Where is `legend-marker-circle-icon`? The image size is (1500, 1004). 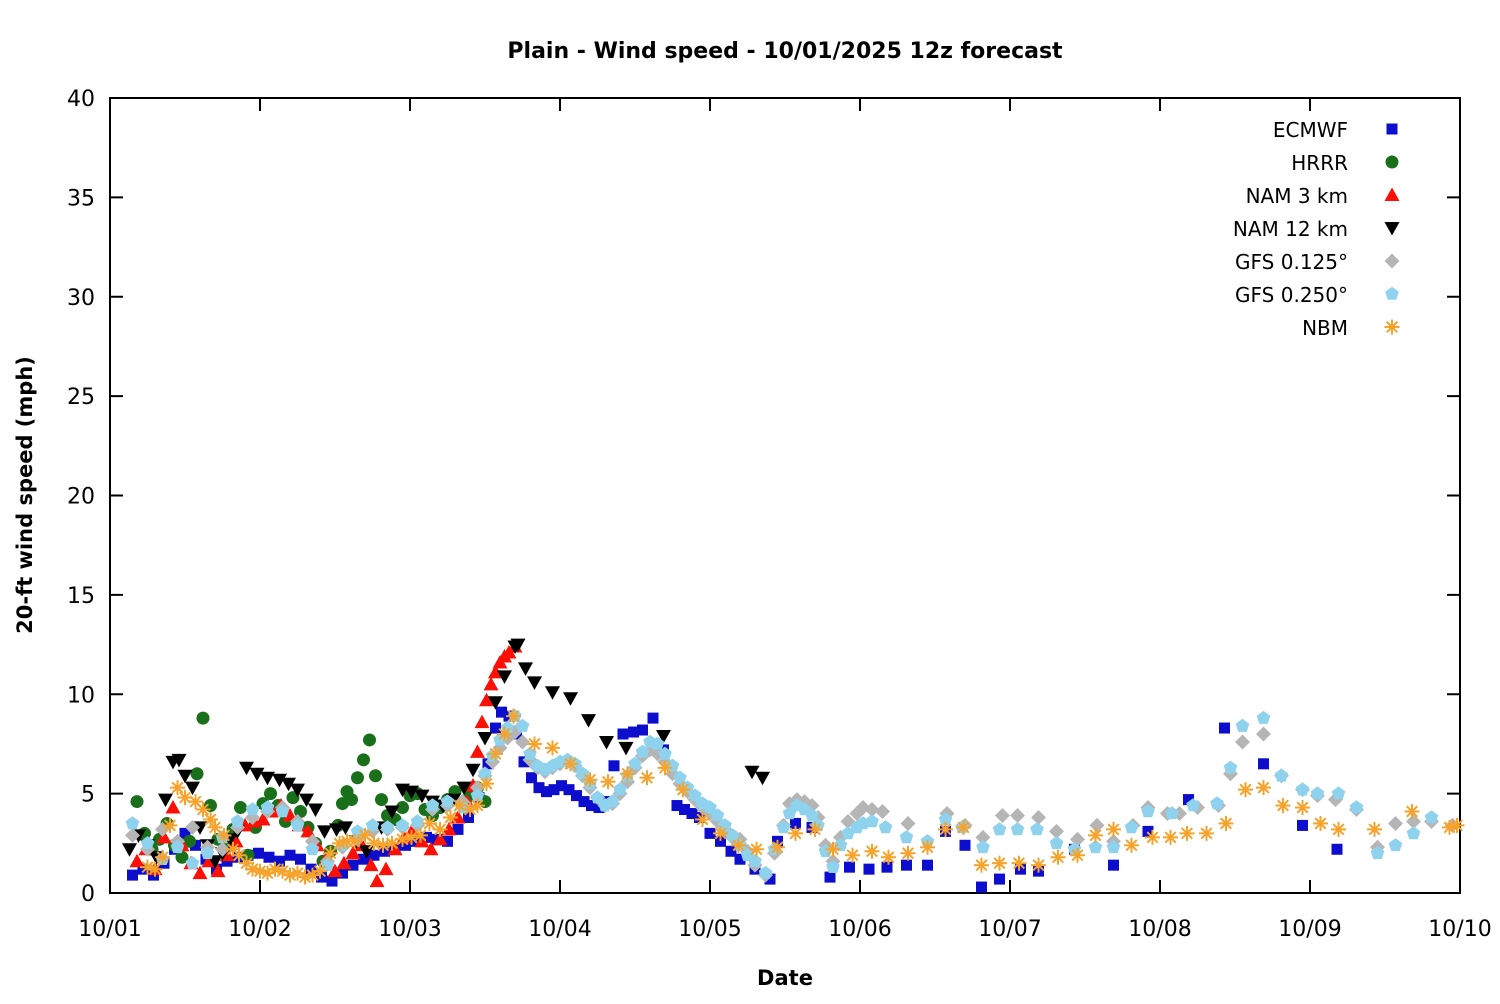 legend-marker-circle-icon is located at coordinates (1392, 162).